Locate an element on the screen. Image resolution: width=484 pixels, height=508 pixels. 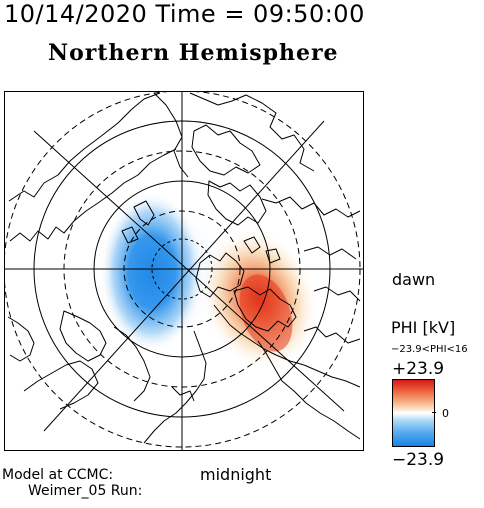
timestamp-title: 10/14/2020 Time = 09:50:00 is located at coordinates (184, 14).